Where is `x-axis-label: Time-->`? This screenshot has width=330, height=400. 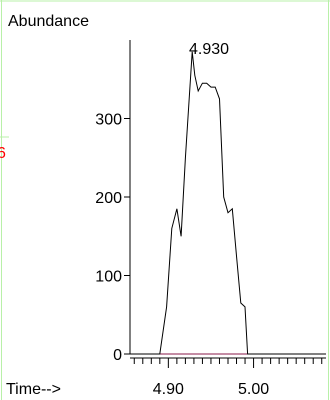 x-axis-label: Time--> is located at coordinates (33, 389).